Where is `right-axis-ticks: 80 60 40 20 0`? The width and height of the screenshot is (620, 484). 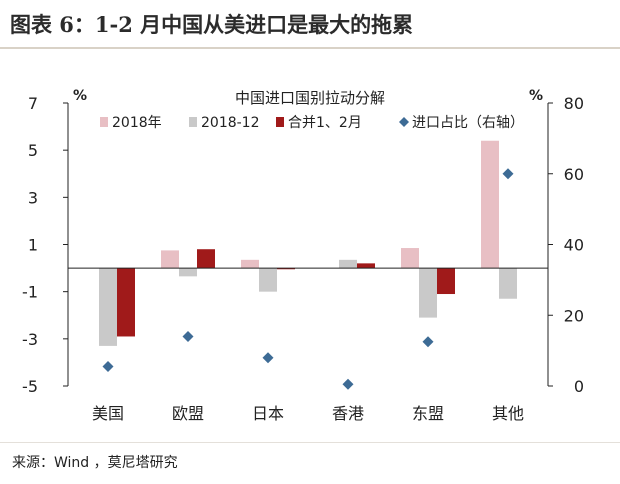
right-axis-ticks: 80 60 40 20 0 is located at coordinates (566, 245).